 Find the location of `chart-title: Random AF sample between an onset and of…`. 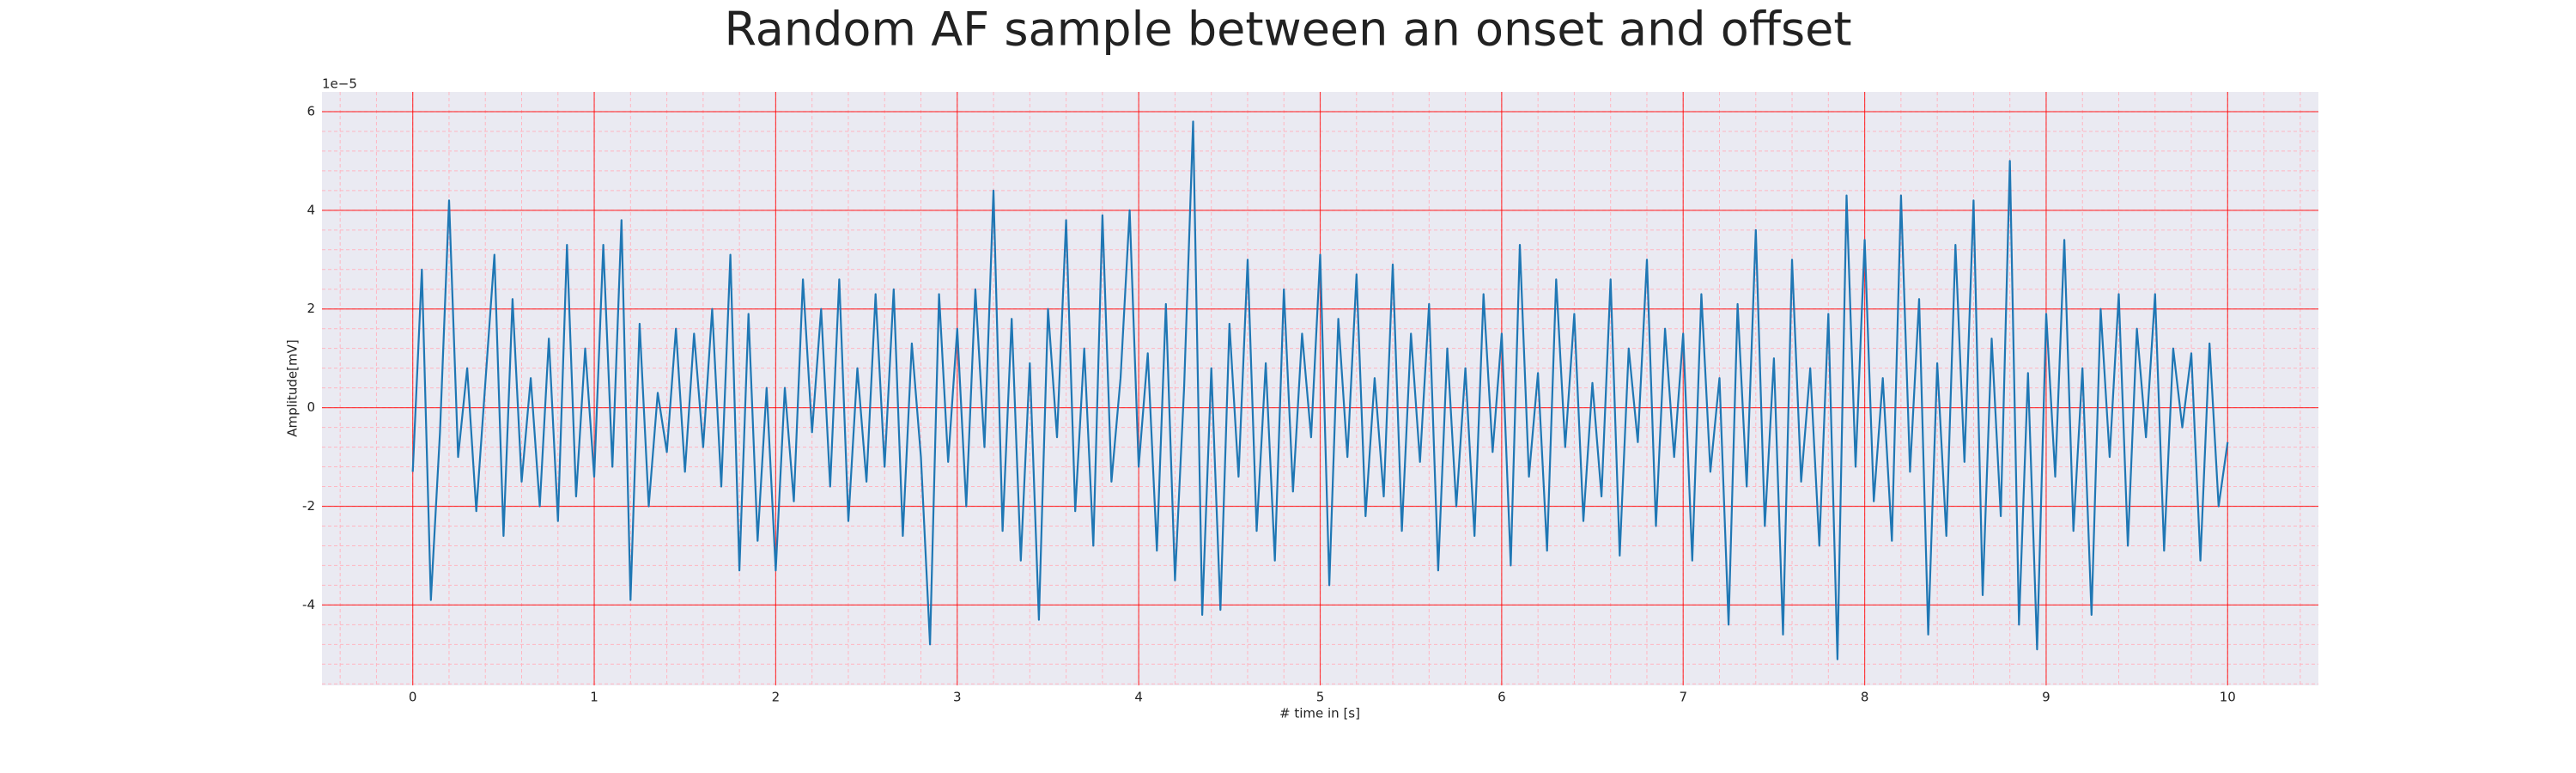

chart-title: Random AF sample between an onset and of… is located at coordinates (1287, 30).